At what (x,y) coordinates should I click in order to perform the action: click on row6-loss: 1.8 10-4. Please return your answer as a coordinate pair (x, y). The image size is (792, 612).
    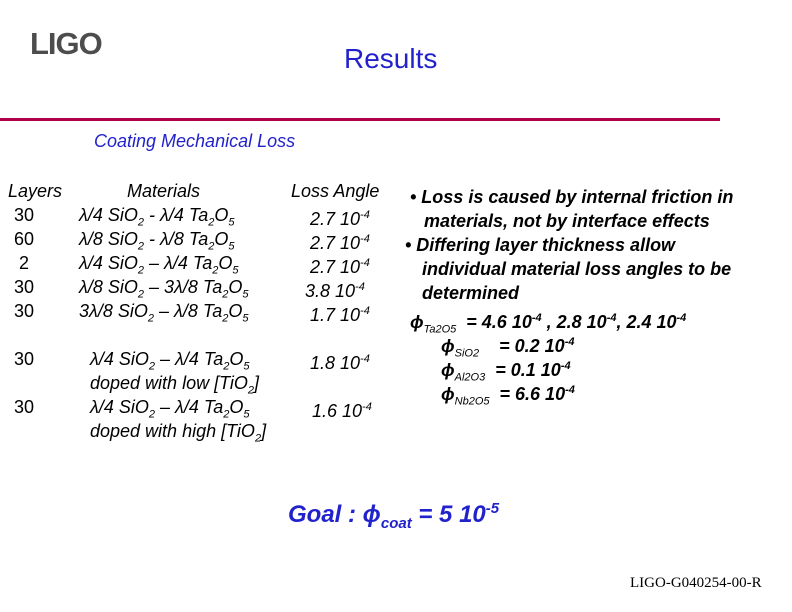
    Looking at the image, I should click on (340, 363).